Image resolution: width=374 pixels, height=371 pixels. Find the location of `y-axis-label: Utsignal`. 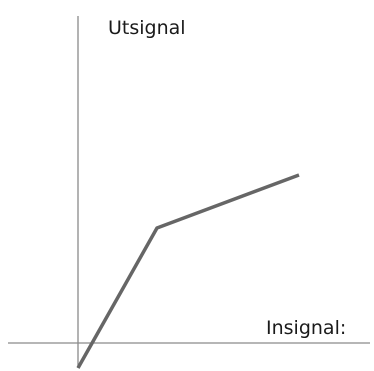

y-axis-label: Utsignal is located at coordinates (147, 28).